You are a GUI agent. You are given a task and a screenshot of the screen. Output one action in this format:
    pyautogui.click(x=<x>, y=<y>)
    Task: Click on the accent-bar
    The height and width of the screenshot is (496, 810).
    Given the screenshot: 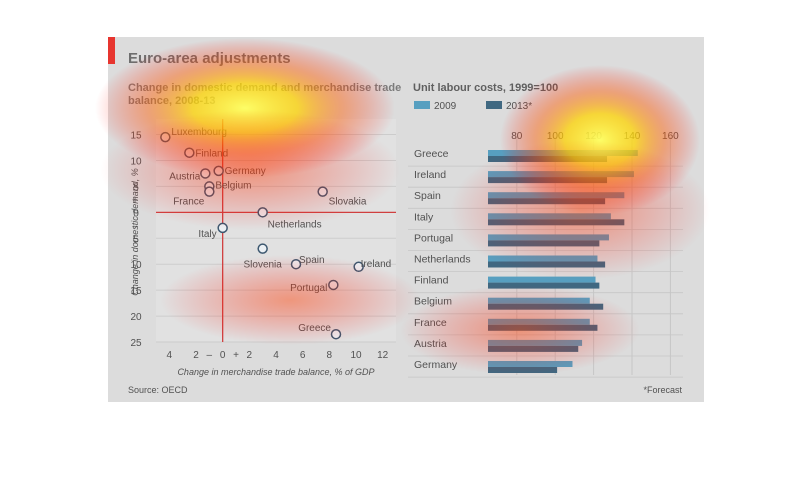 What is the action you would take?
    pyautogui.click(x=111, y=50)
    